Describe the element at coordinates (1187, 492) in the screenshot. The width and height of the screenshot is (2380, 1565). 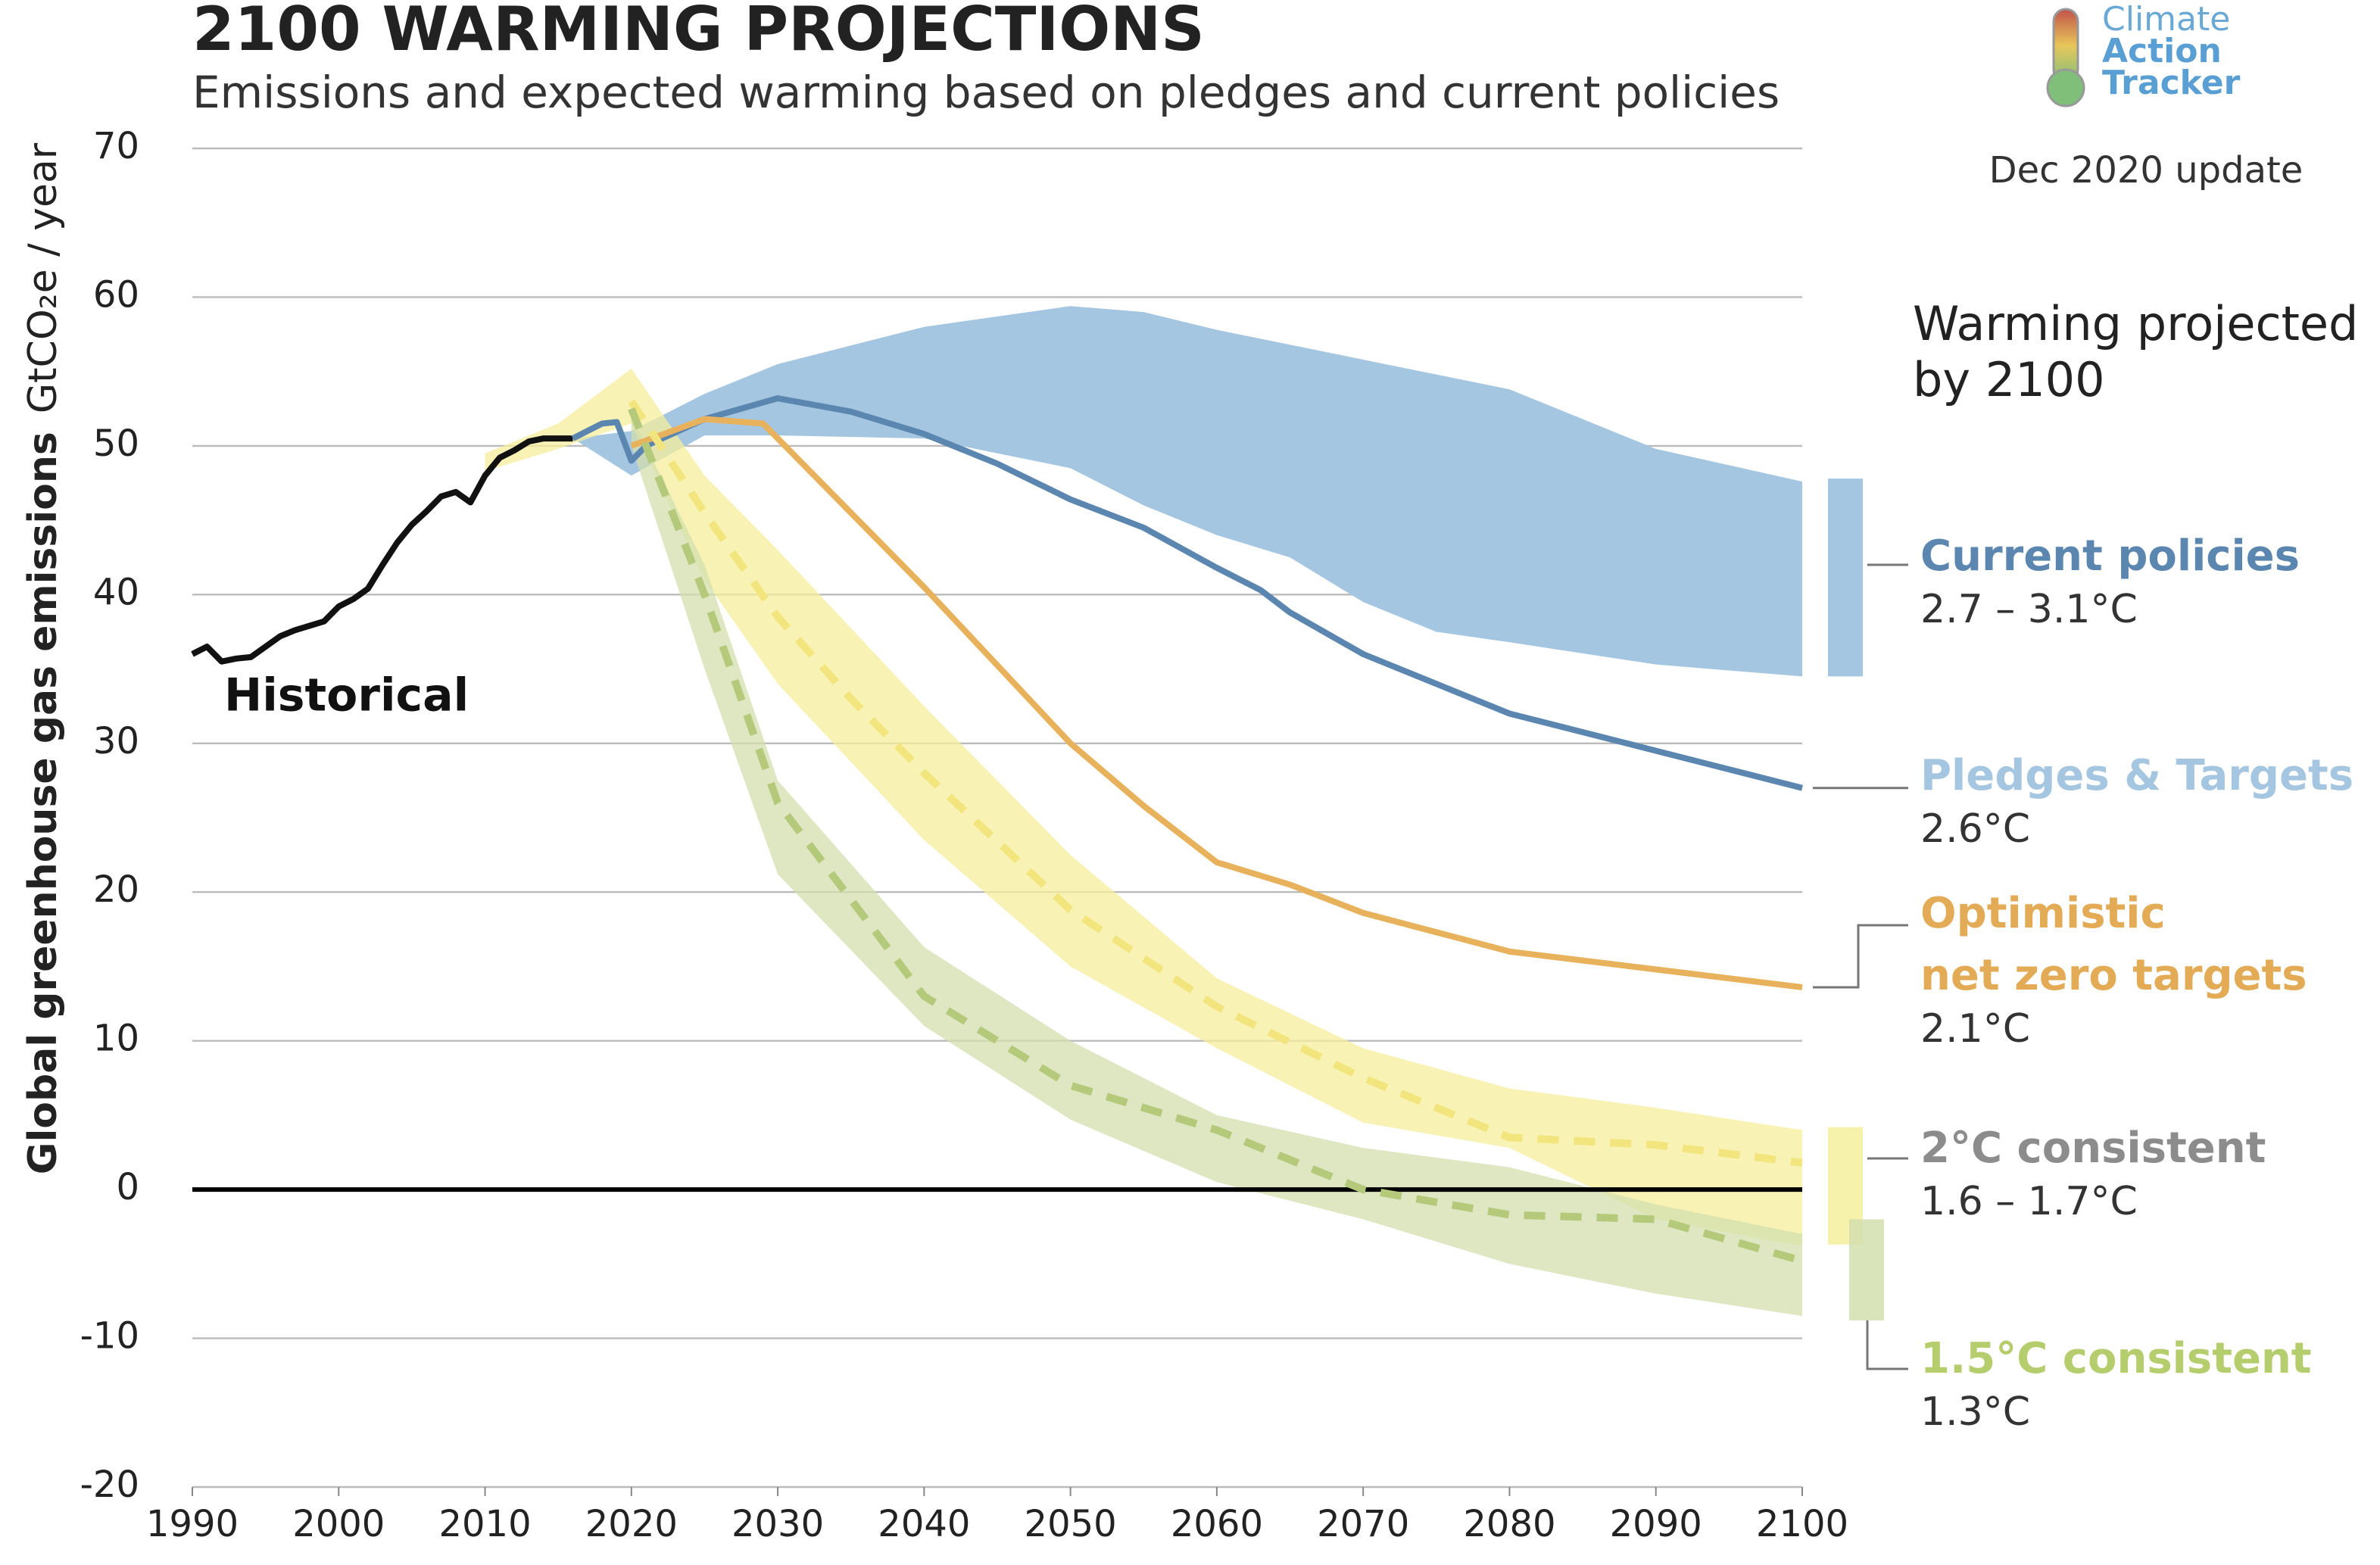
I see `band` at that location.